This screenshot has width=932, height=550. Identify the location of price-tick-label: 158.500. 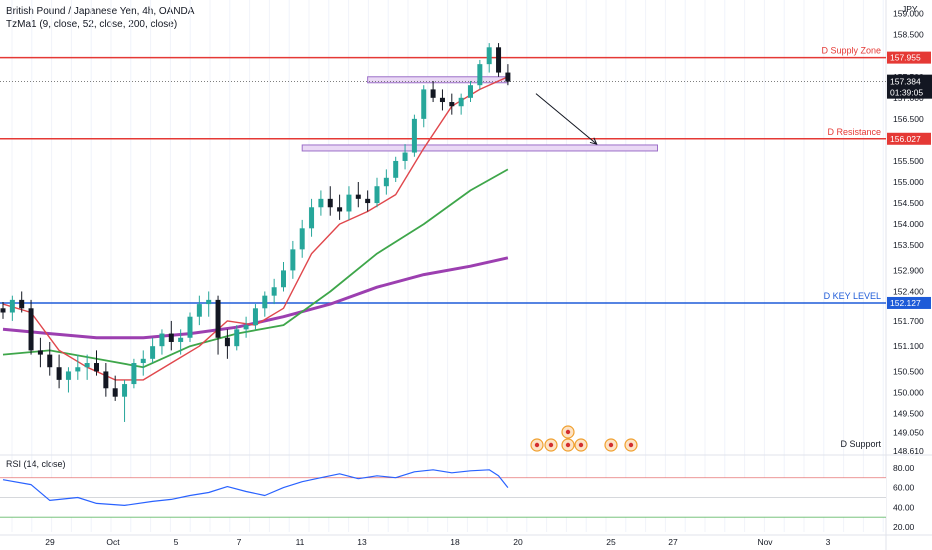
(908, 35).